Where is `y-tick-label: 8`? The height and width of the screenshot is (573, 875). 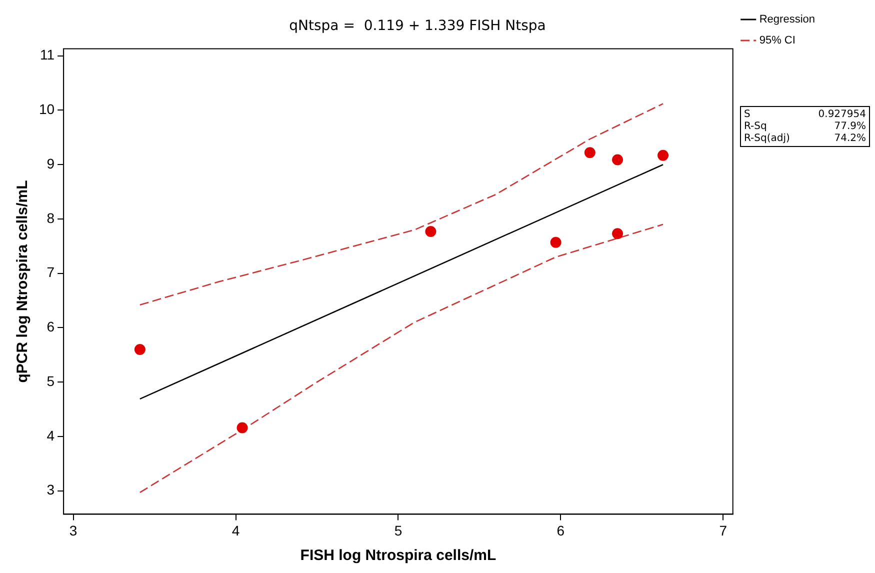
y-tick-label: 8 is located at coordinates (50, 218).